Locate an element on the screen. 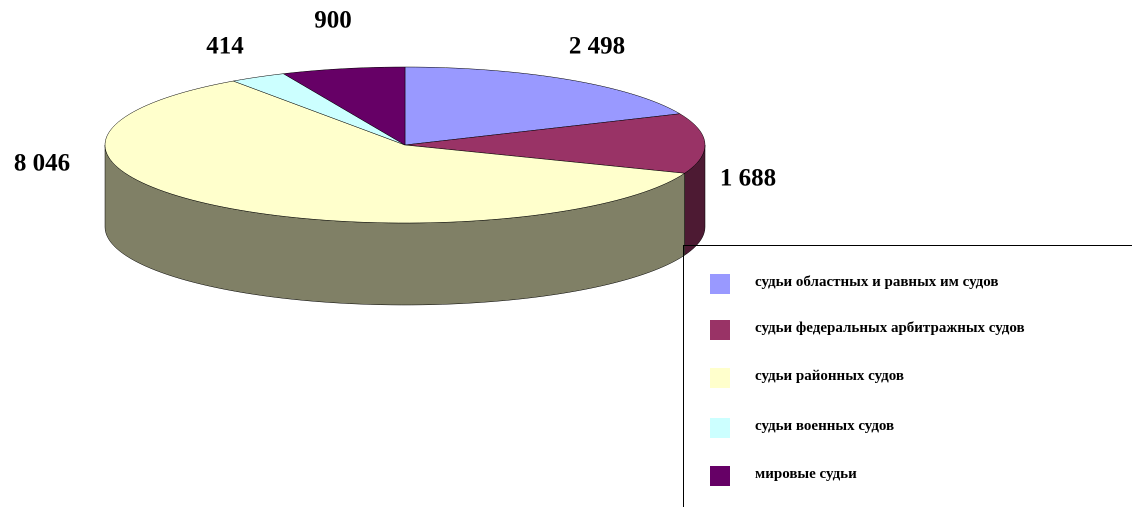 Image resolution: width=1132 pixels, height=507 pixels. legend-item: судьи федеральных арбитражных судов is located at coordinates (902, 330).